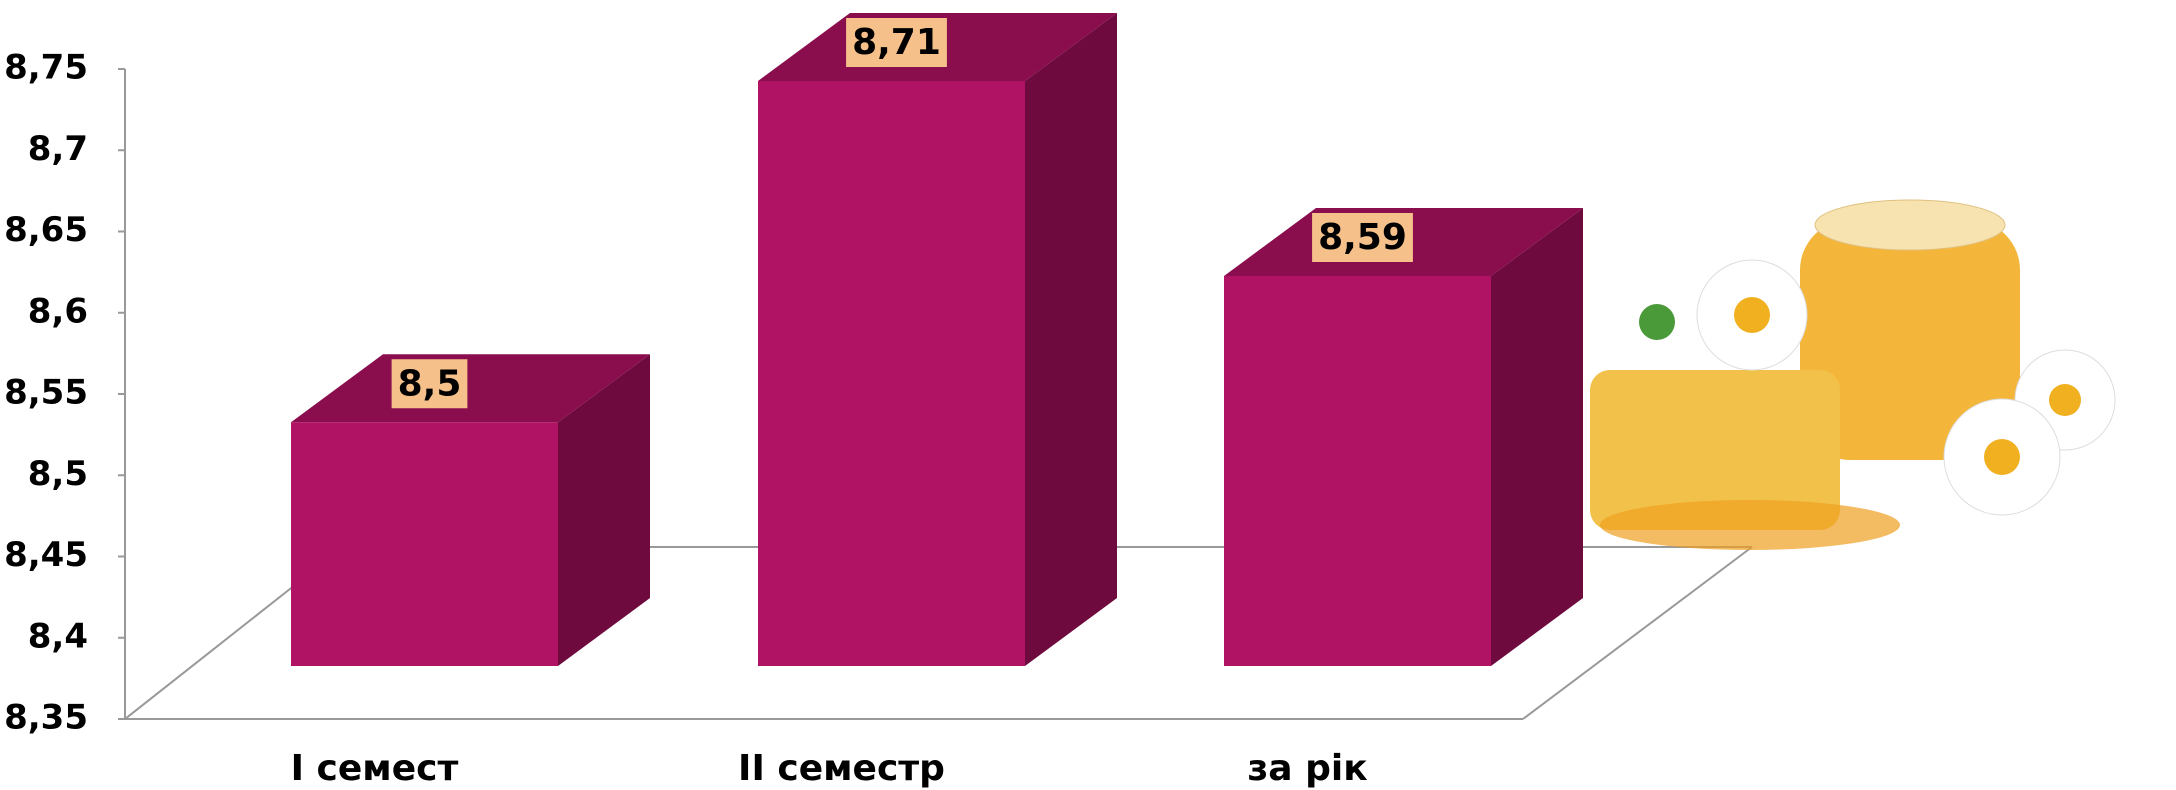  Describe the element at coordinates (470, 388) in the screenshot. I see `bar-top` at that location.